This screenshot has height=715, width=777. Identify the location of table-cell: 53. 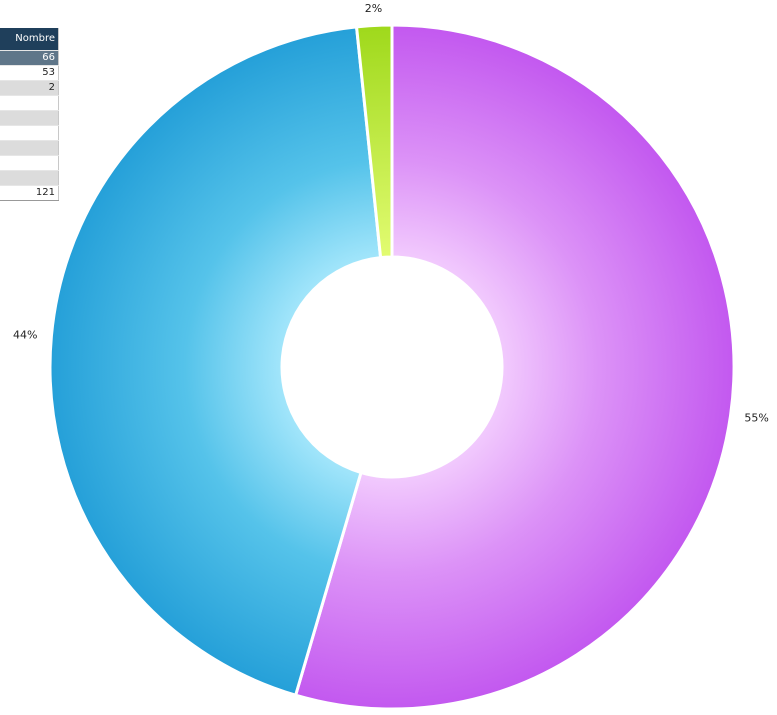
(29, 73).